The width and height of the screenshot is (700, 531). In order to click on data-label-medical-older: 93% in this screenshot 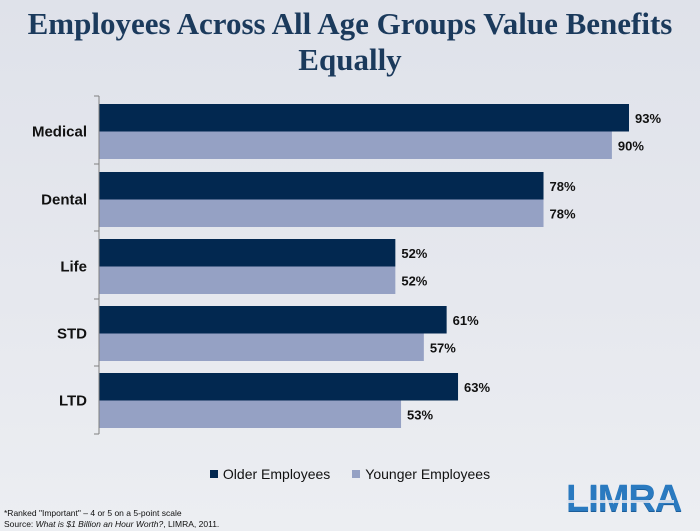, I will do `click(648, 118)`.